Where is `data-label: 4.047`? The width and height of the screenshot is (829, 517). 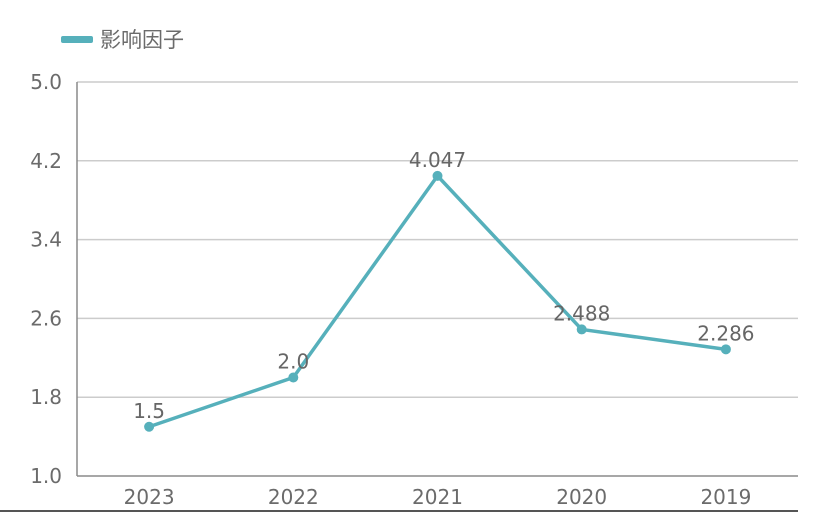 data-label: 4.047 is located at coordinates (437, 160).